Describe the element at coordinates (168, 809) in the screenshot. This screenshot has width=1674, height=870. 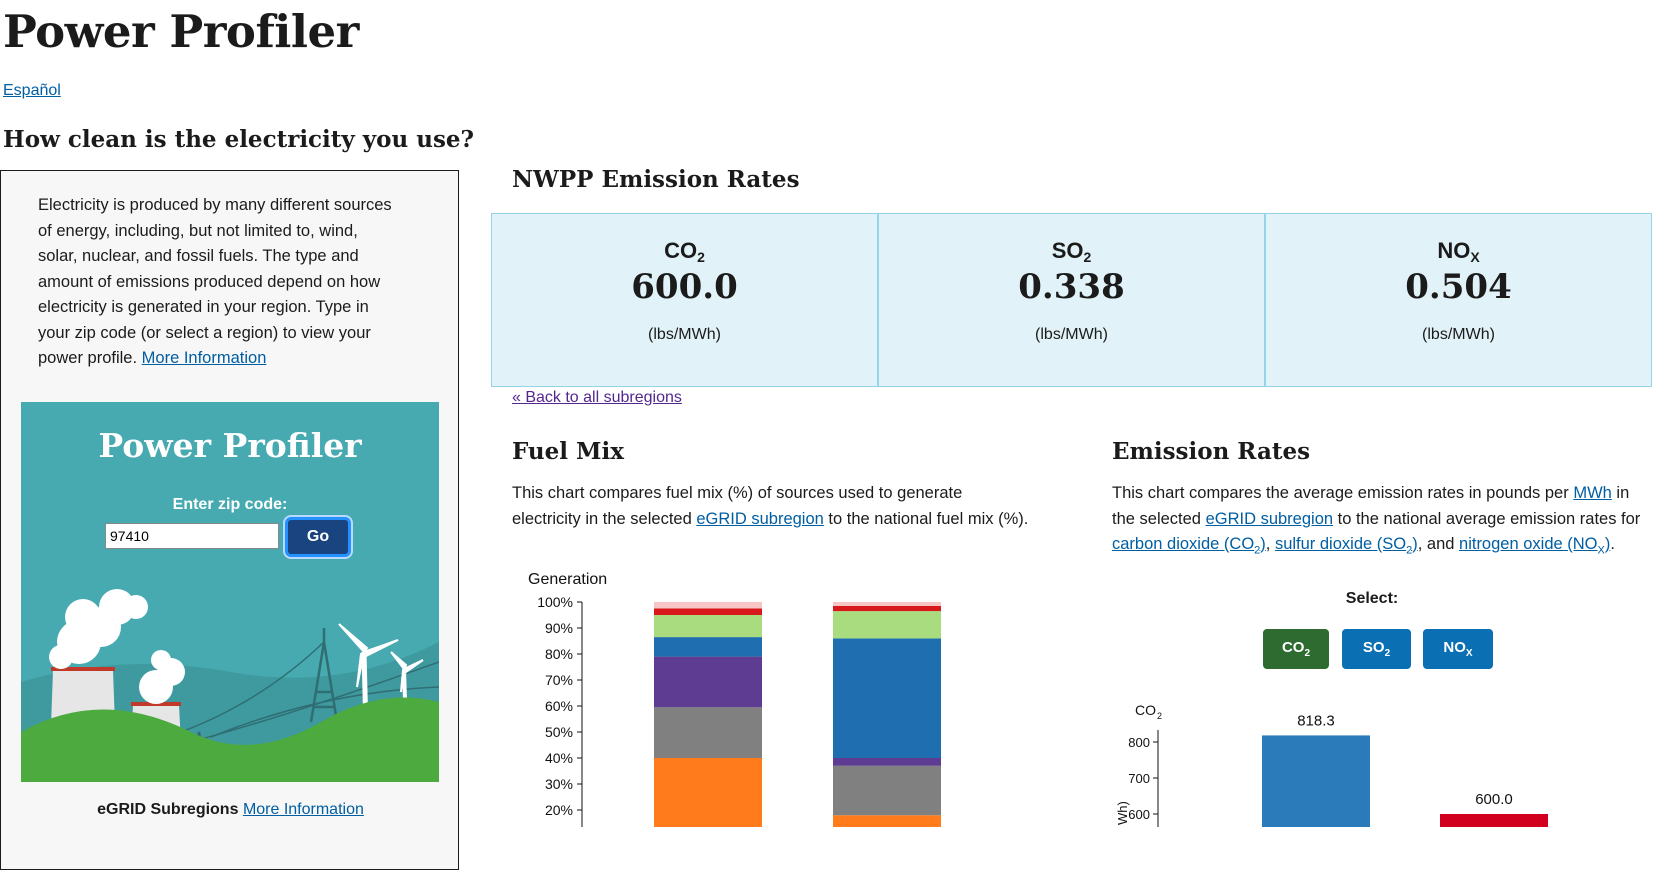
I see `egrid-subregions-label: eGRID Subregions` at that location.